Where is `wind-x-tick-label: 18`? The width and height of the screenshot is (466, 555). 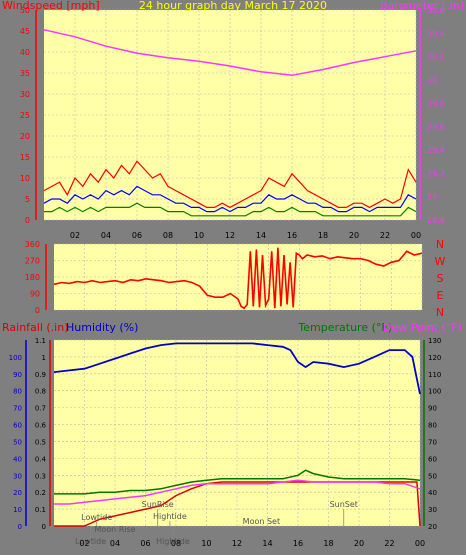 wind-x-tick-label: 18 is located at coordinates (323, 235).